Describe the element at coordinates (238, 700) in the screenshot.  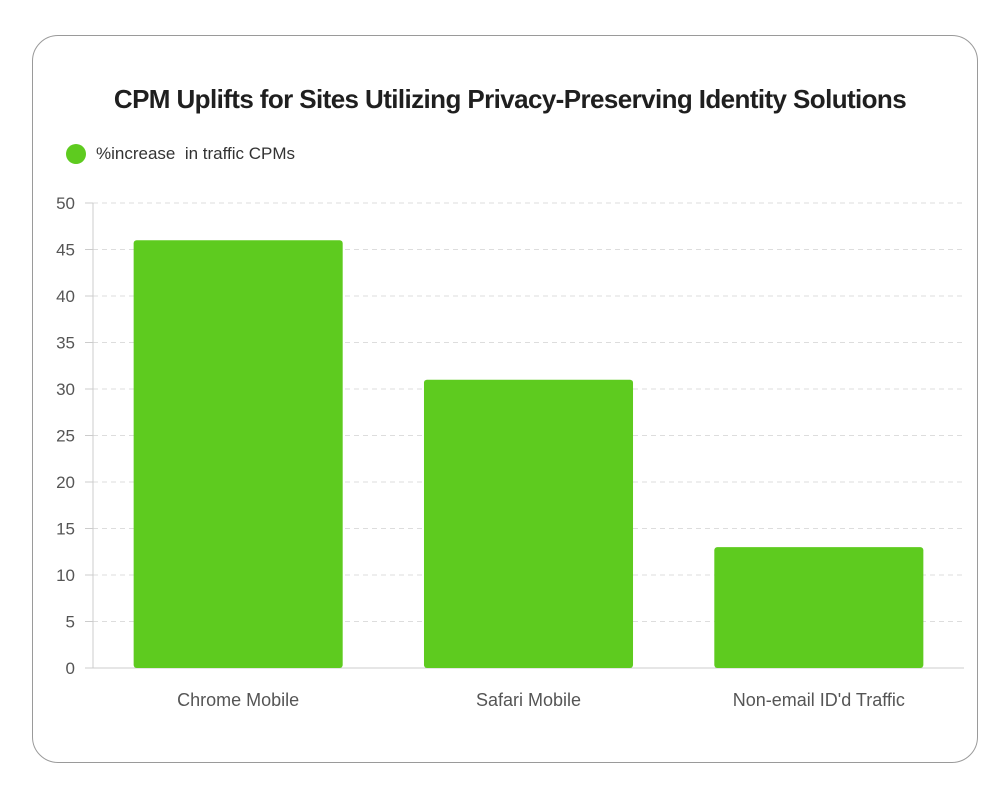
I see `x-tick-label: Chrome Mobile` at that location.